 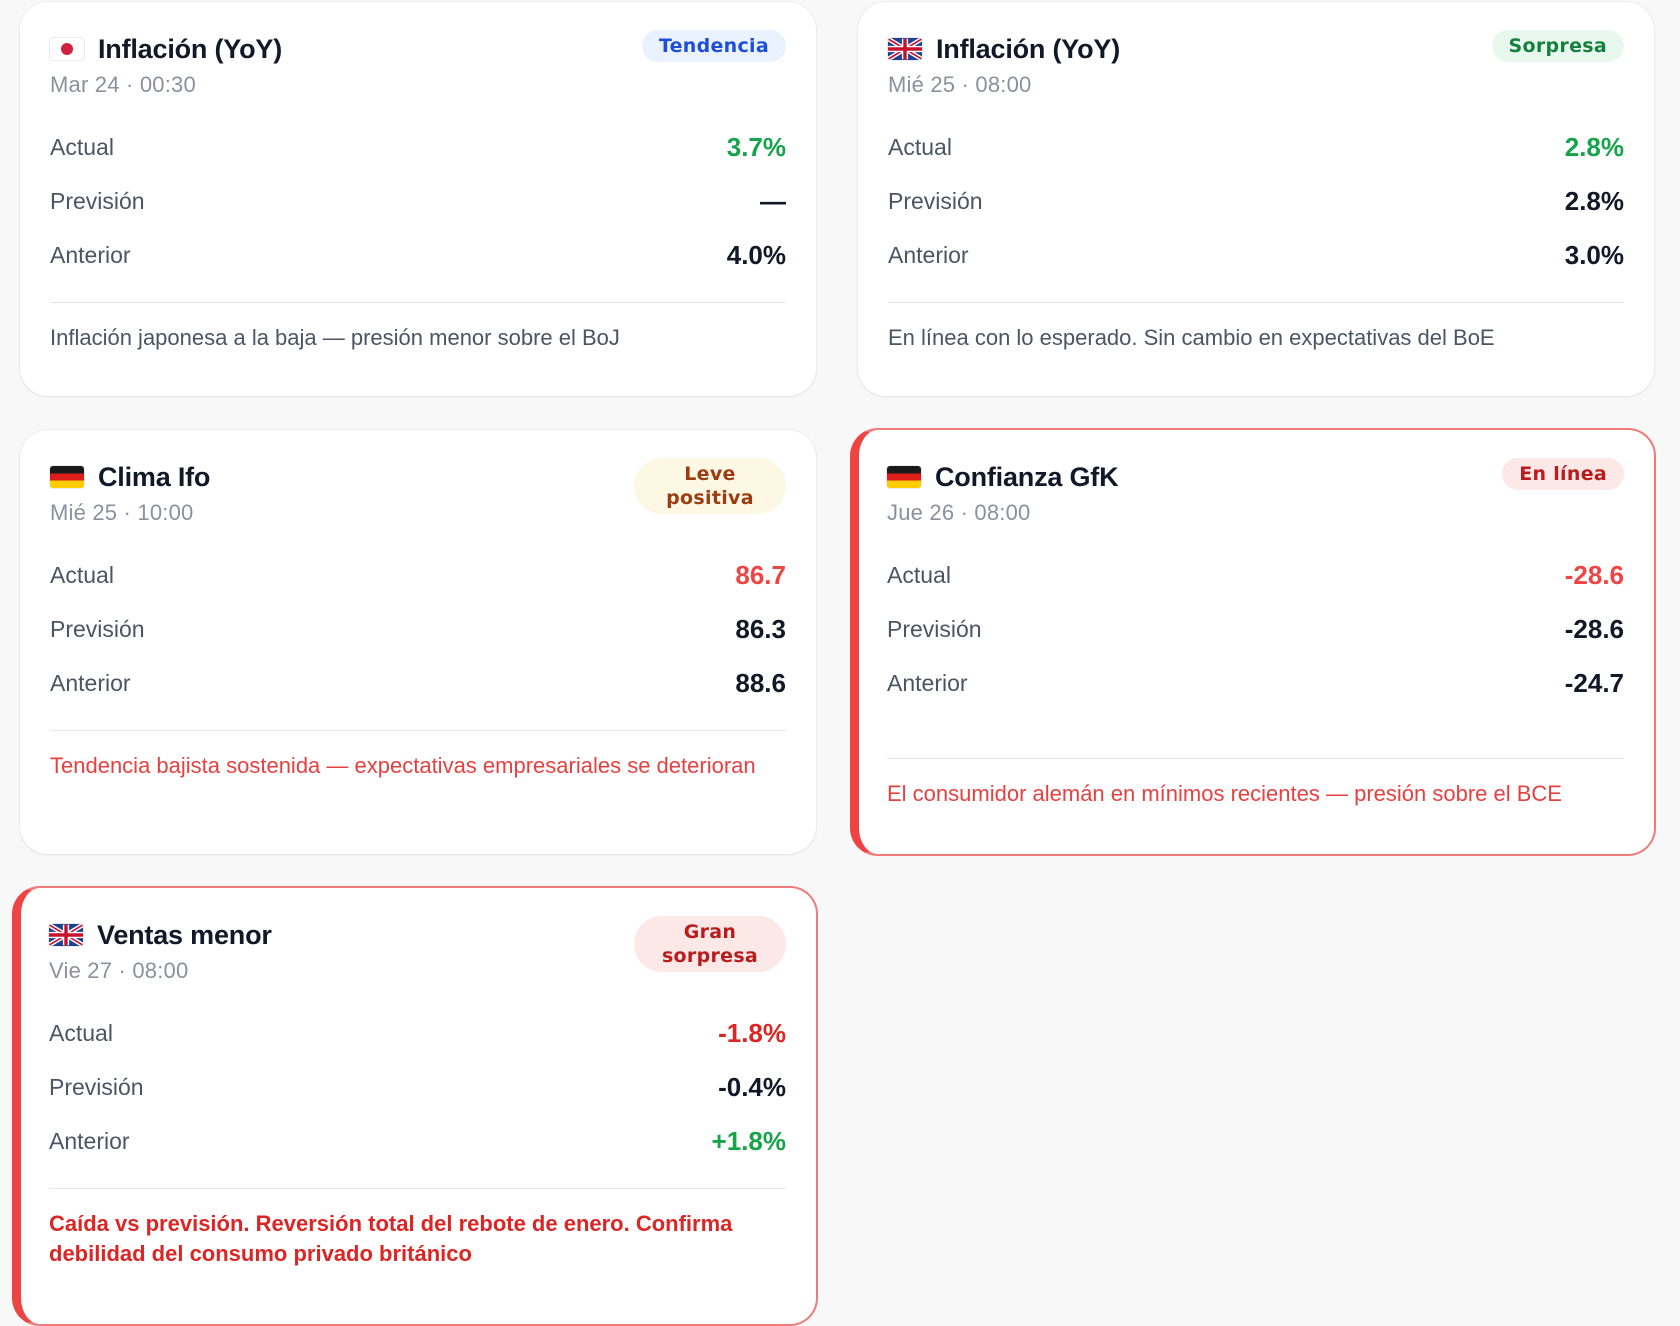 I want to click on forecast-value: 86.3, so click(x=760, y=628).